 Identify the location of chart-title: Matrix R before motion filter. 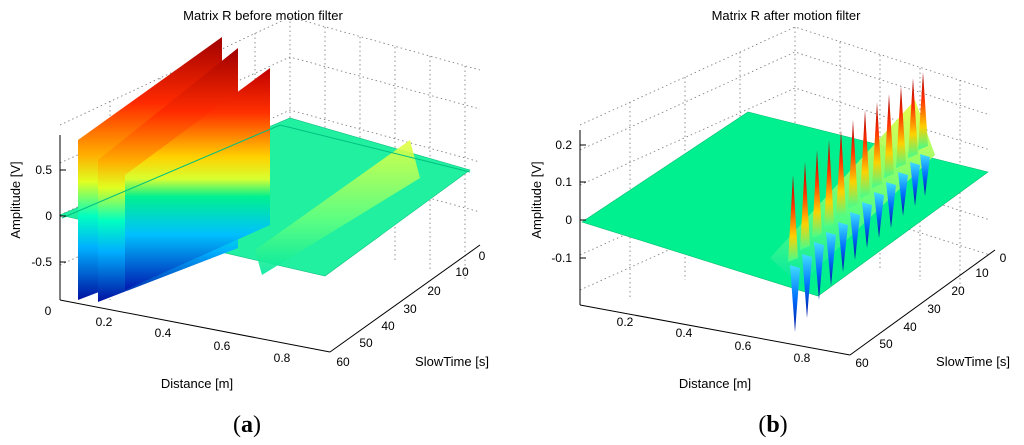
(263, 15).